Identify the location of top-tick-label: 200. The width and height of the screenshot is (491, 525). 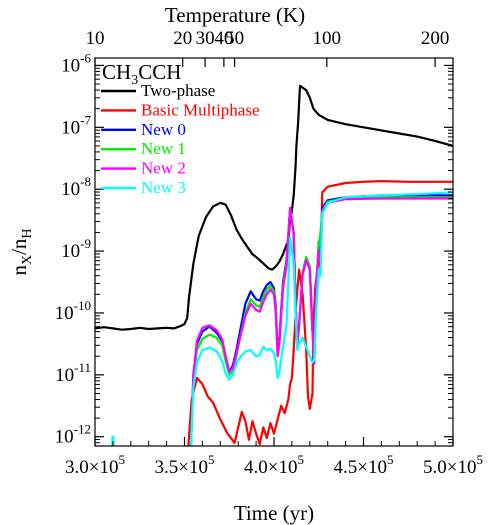
(435, 38).